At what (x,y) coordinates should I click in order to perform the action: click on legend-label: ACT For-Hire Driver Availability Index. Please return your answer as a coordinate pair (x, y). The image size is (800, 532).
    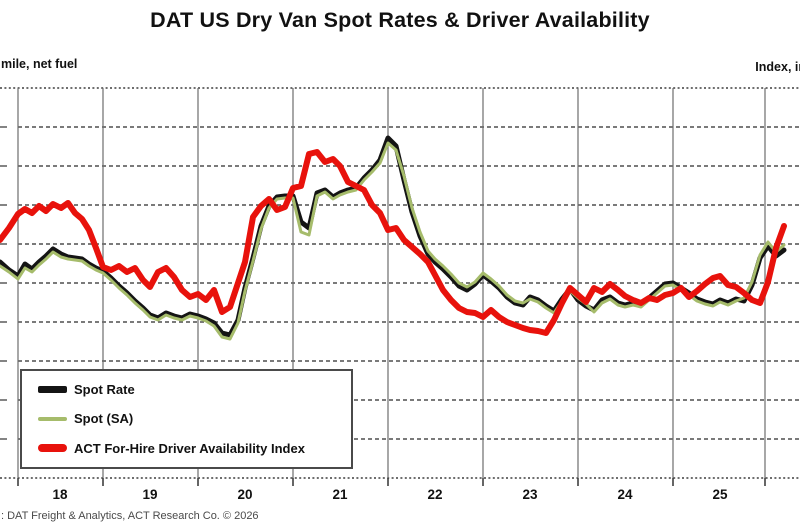
    Looking at the image, I should click on (189, 448).